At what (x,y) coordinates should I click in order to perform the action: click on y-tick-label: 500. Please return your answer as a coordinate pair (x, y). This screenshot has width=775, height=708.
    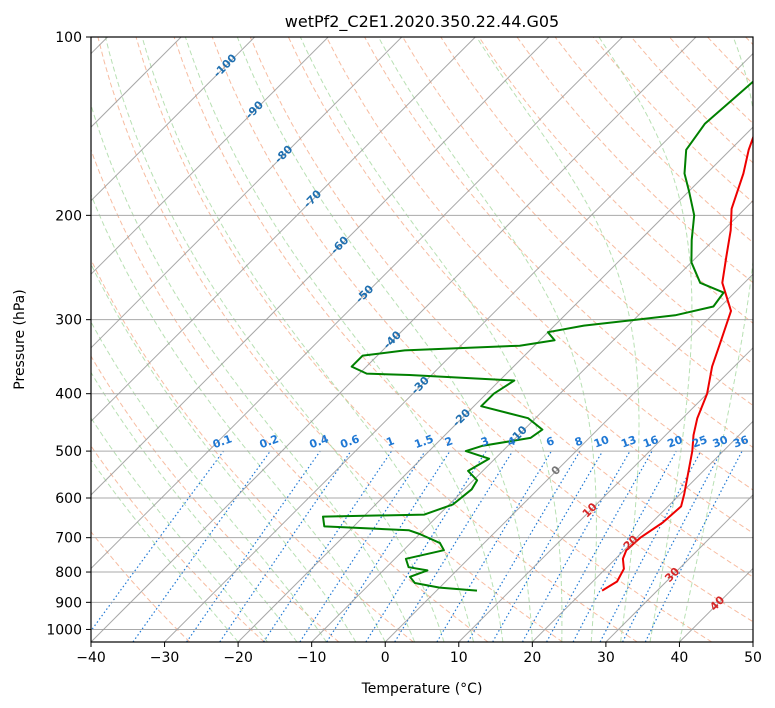
    Looking at the image, I should click on (68, 452).